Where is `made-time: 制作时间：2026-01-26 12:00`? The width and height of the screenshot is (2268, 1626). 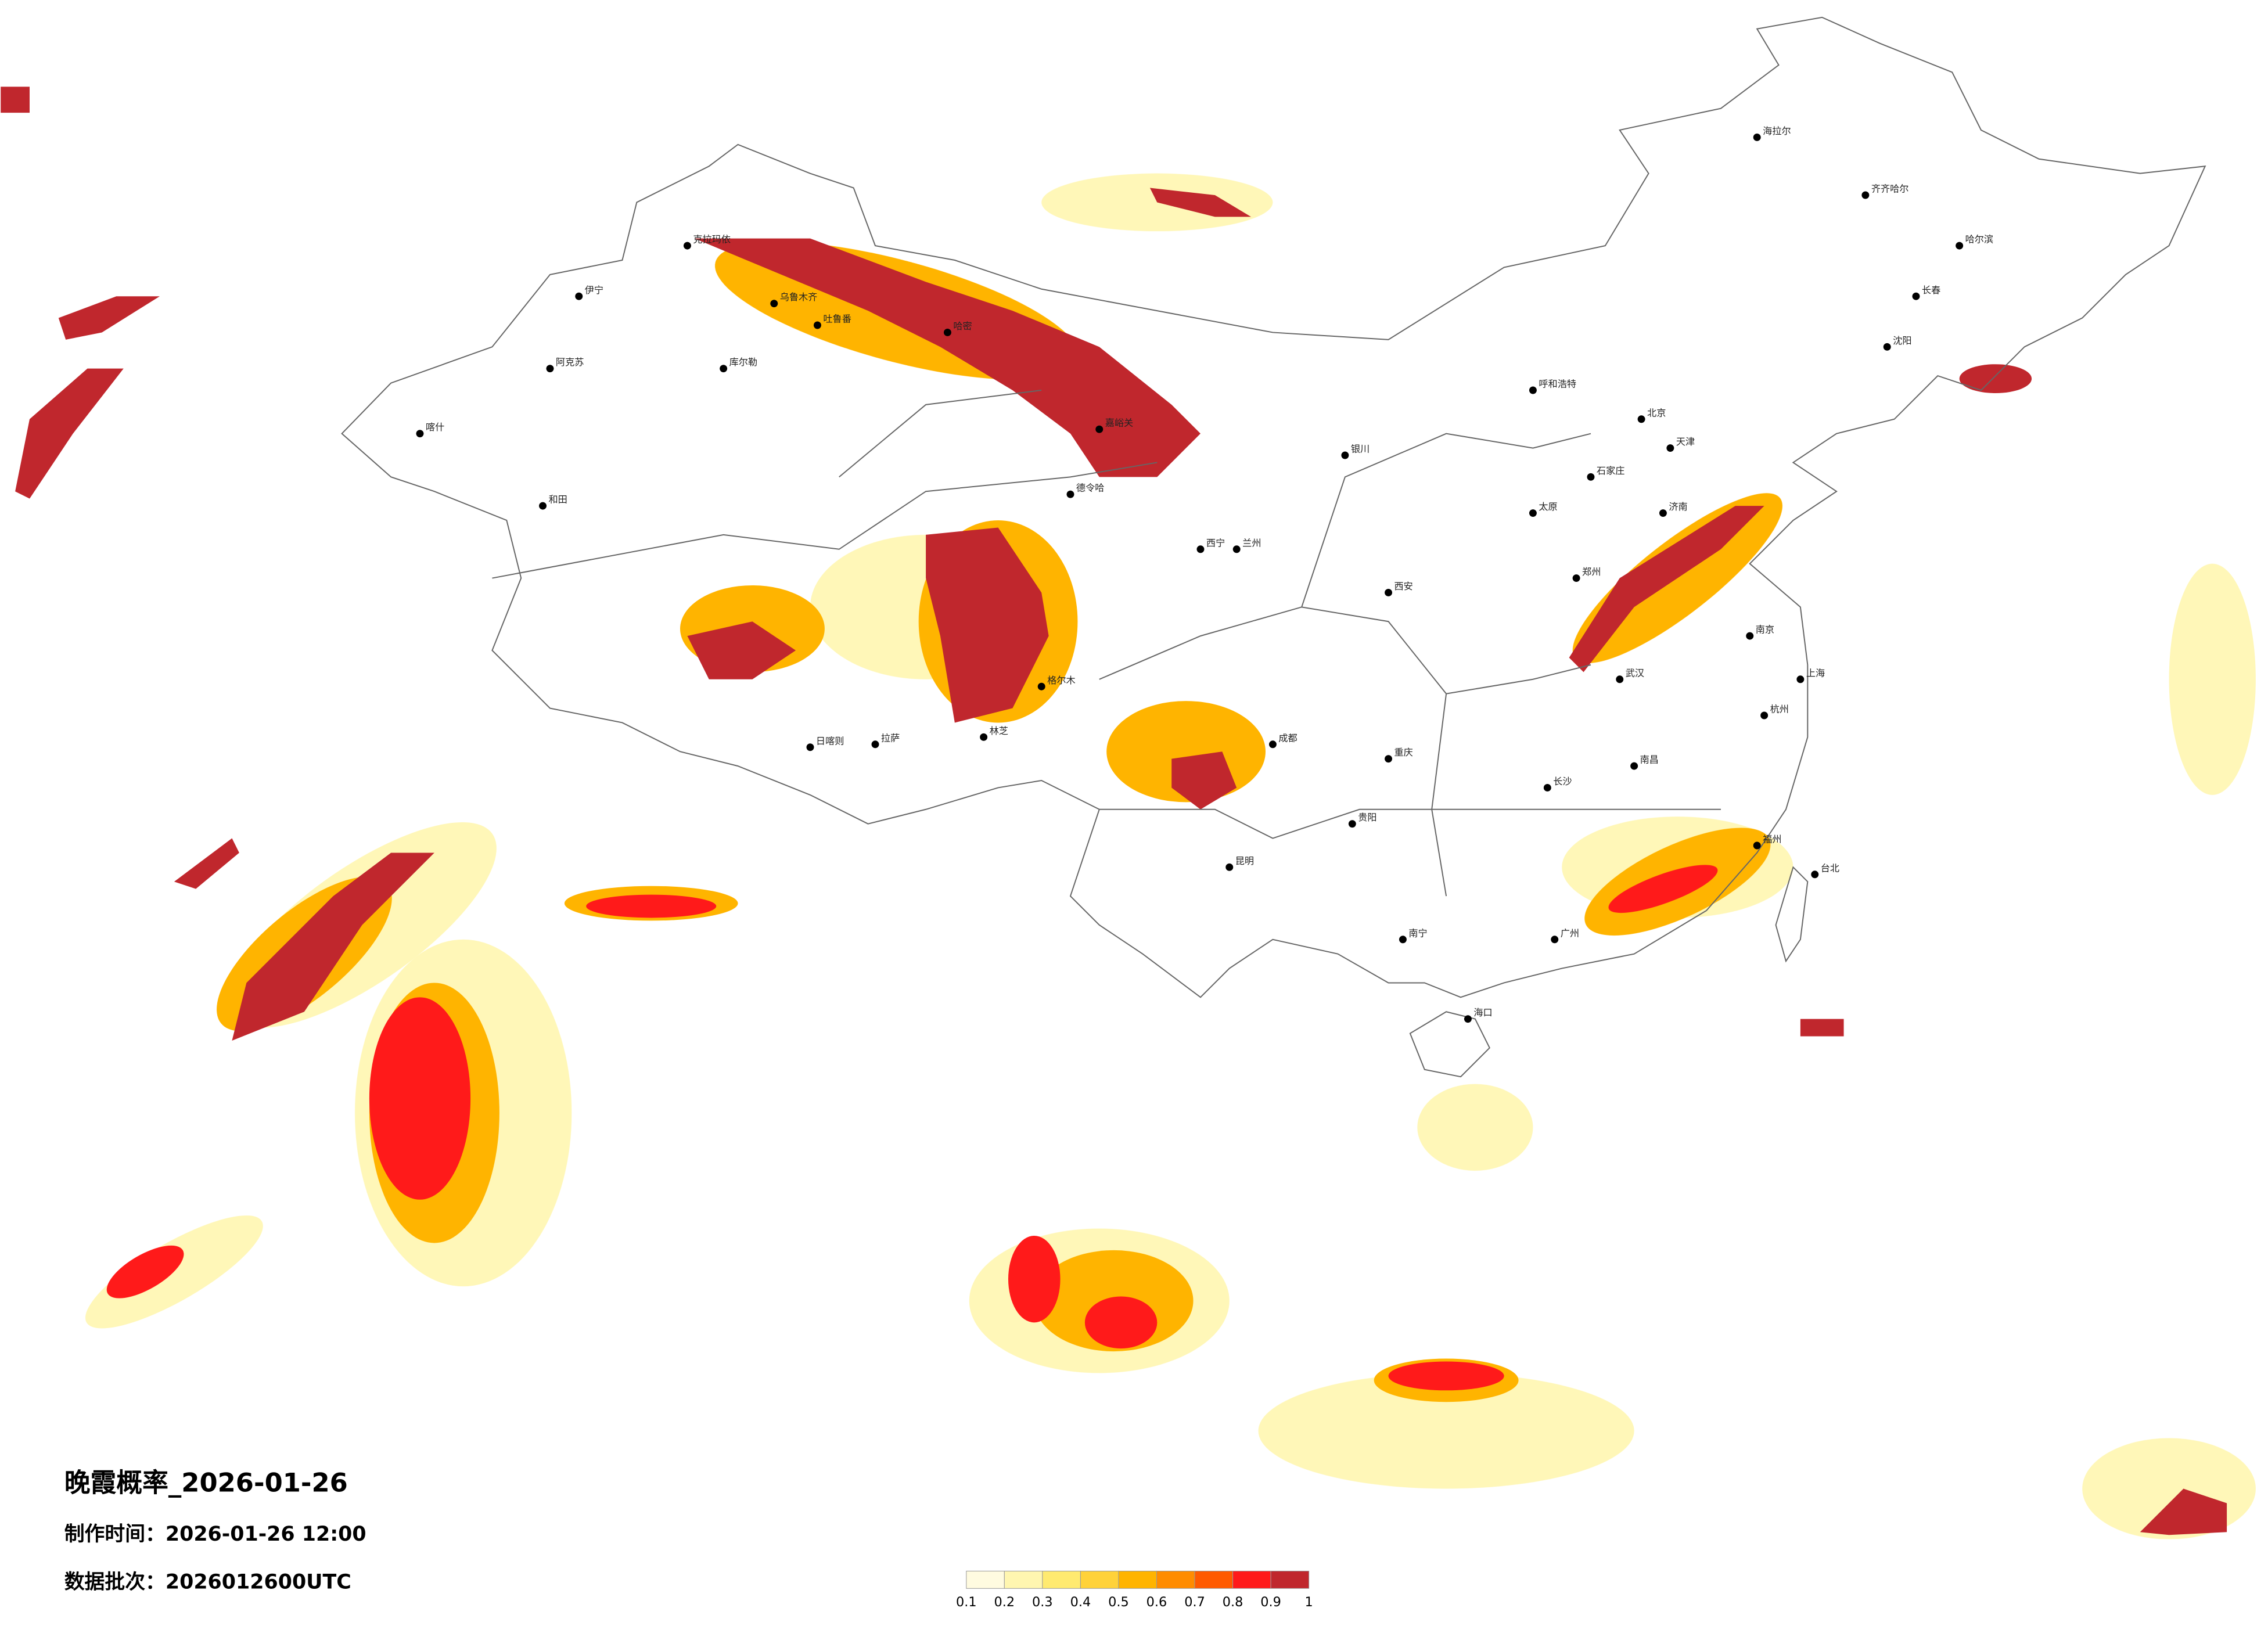
made-time: 制作时间：2026-01-26 12:00 is located at coordinates (215, 1534).